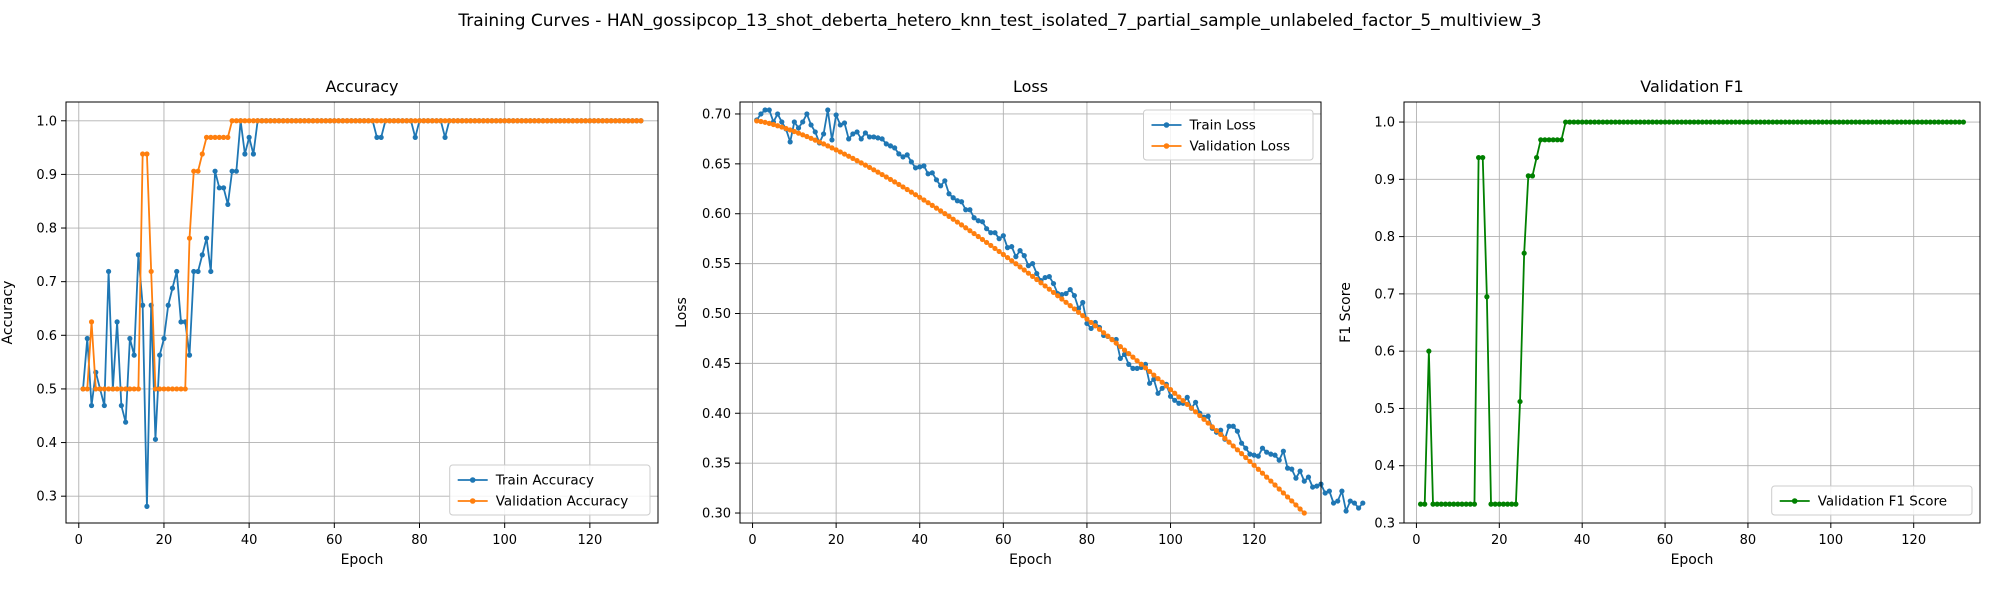 The image size is (2000, 600). What do you see at coordinates (716, 464) in the screenshot?
I see `y-tick-label: 0.35` at bounding box center [716, 464].